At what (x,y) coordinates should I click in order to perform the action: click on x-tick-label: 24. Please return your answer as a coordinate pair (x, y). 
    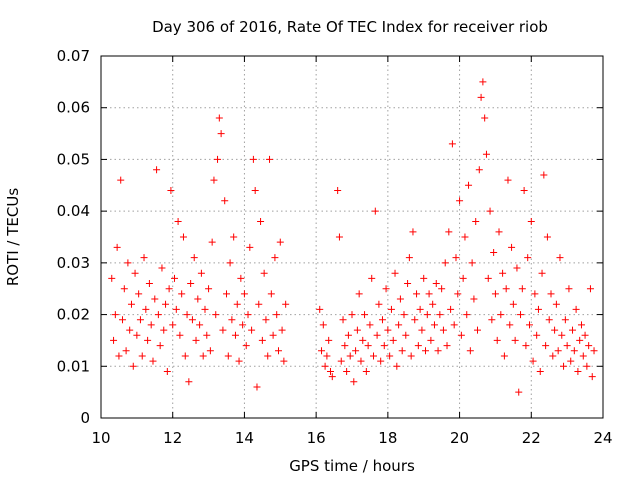
    Looking at the image, I should click on (602, 438).